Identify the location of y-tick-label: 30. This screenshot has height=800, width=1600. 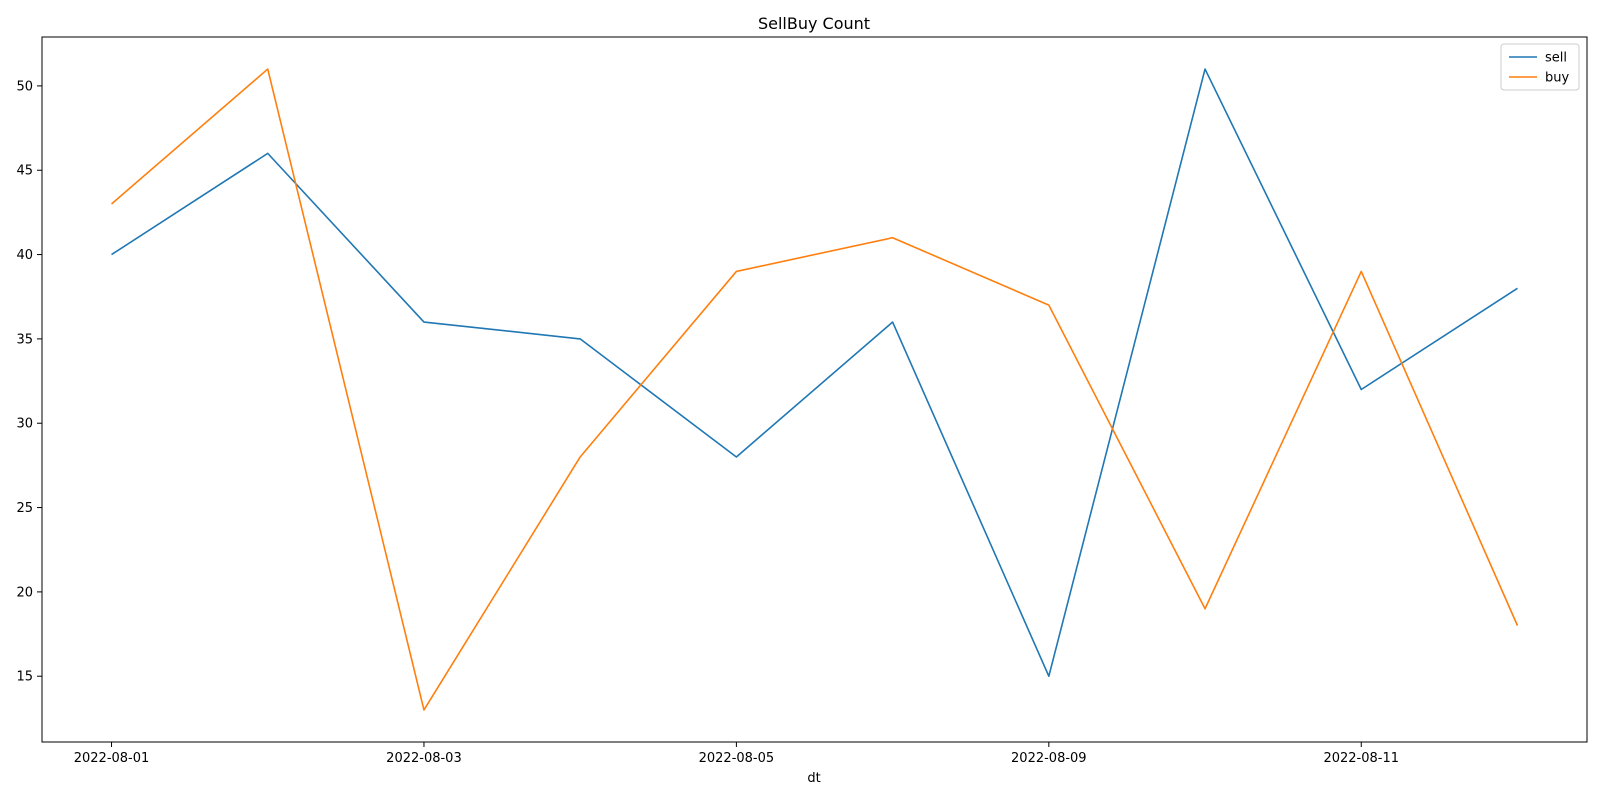
(24, 424).